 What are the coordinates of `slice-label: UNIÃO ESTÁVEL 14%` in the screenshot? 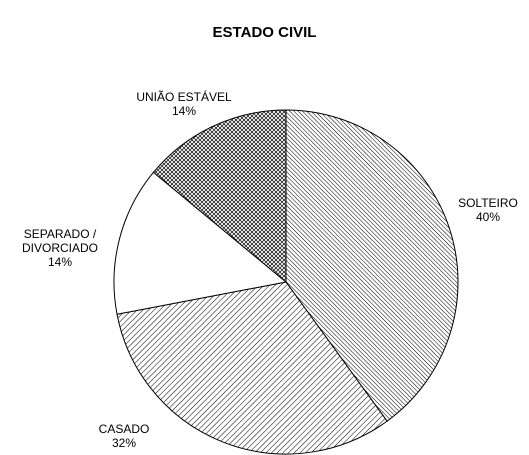 It's located at (184, 104).